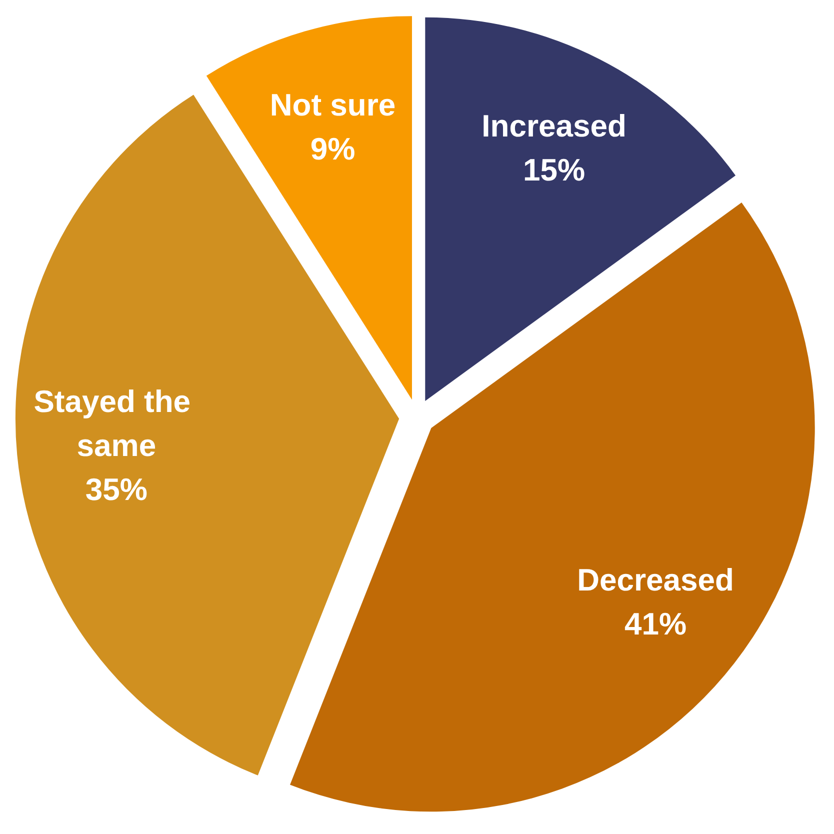 The height and width of the screenshot is (834, 834). Describe the element at coordinates (655, 580) in the screenshot. I see `slice-label: Decreased` at that location.